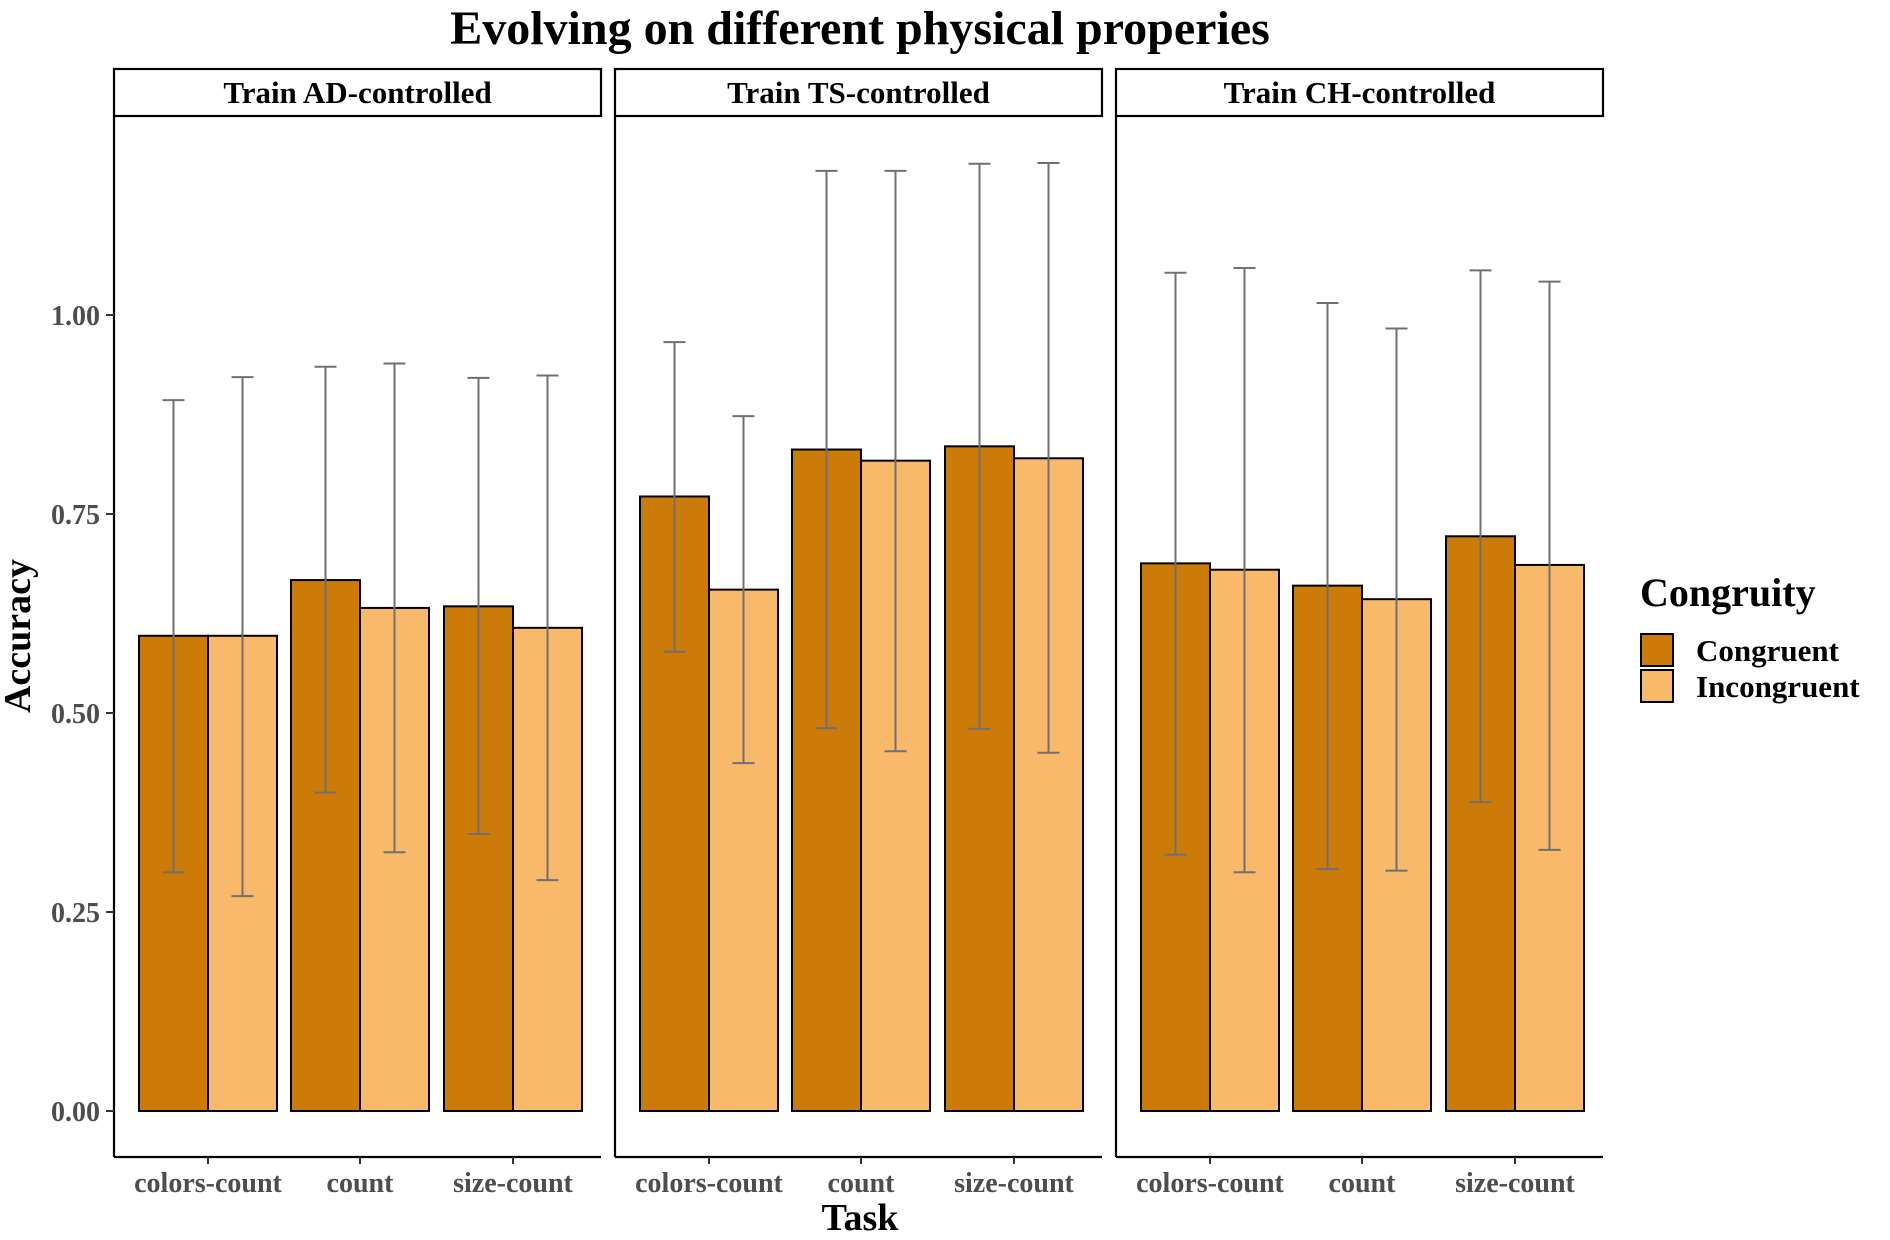  Describe the element at coordinates (75, 714) in the screenshot. I see `y-tick-label: 0.50` at that location.